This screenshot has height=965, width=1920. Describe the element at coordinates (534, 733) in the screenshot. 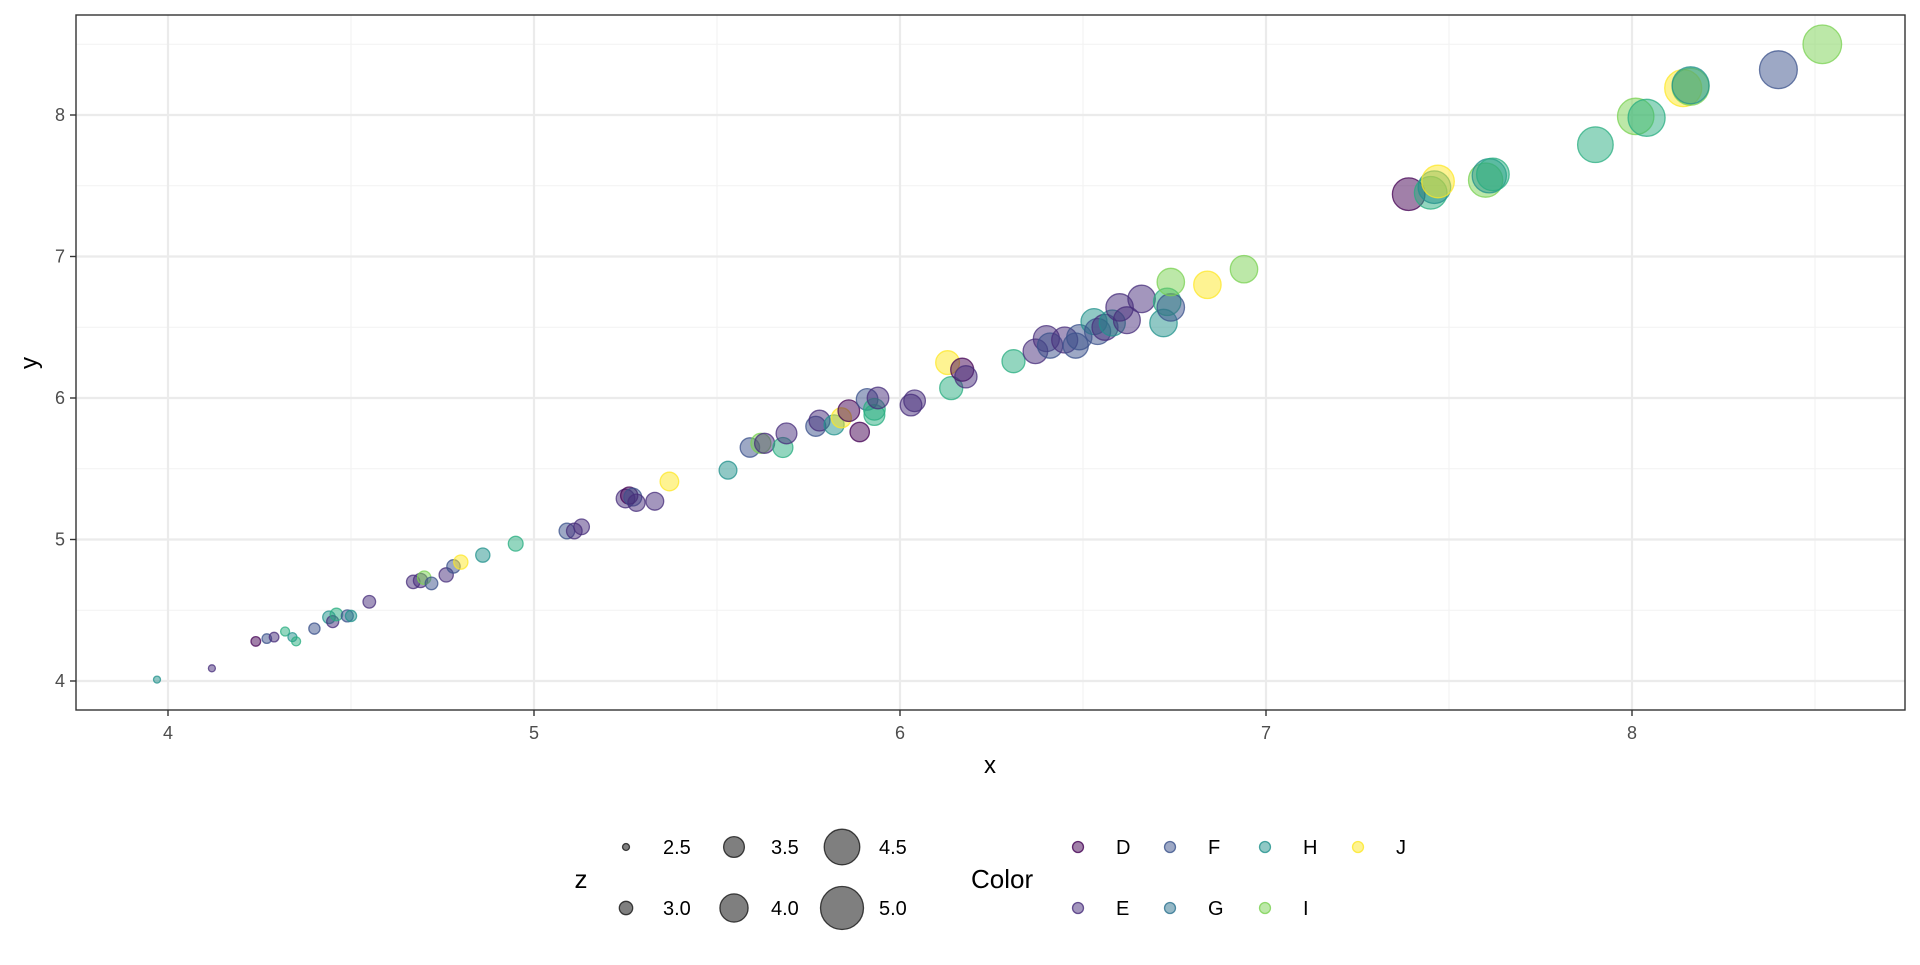

I see `x-tick-label: 5` at that location.